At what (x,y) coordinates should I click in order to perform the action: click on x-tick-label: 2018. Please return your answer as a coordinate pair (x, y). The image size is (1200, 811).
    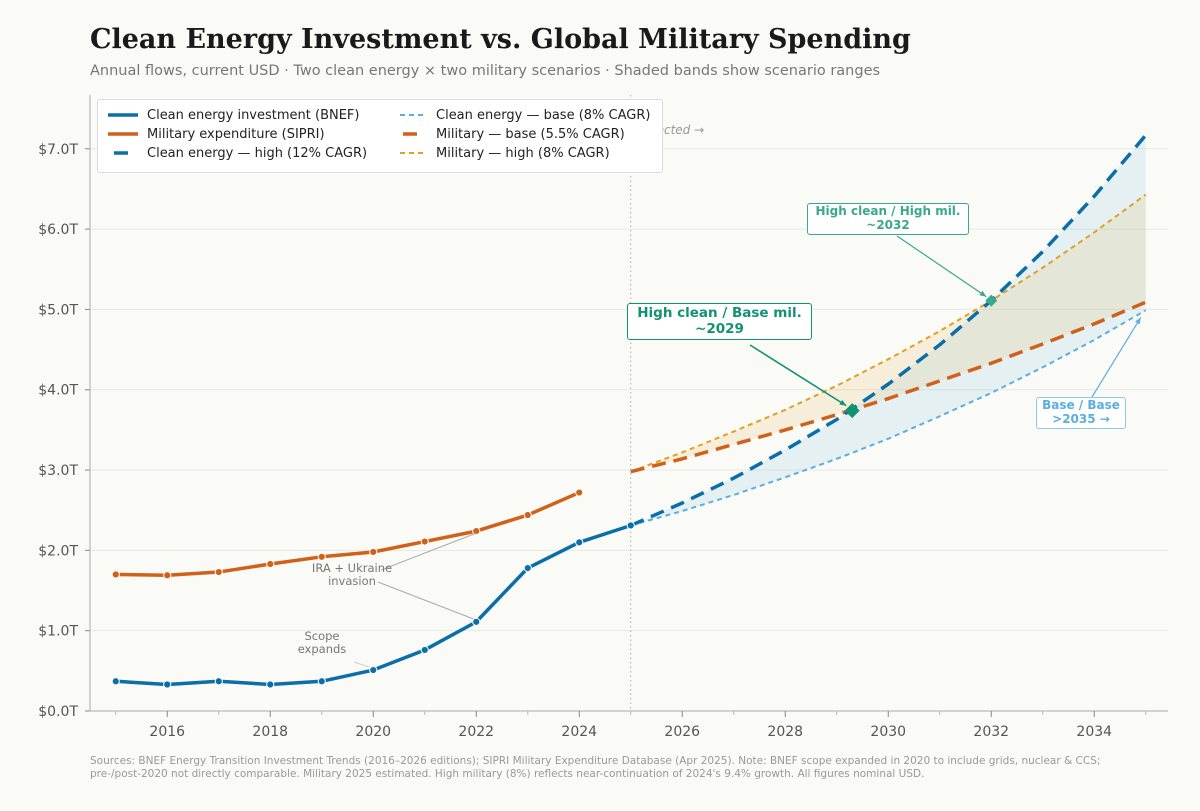
    Looking at the image, I should click on (270, 732).